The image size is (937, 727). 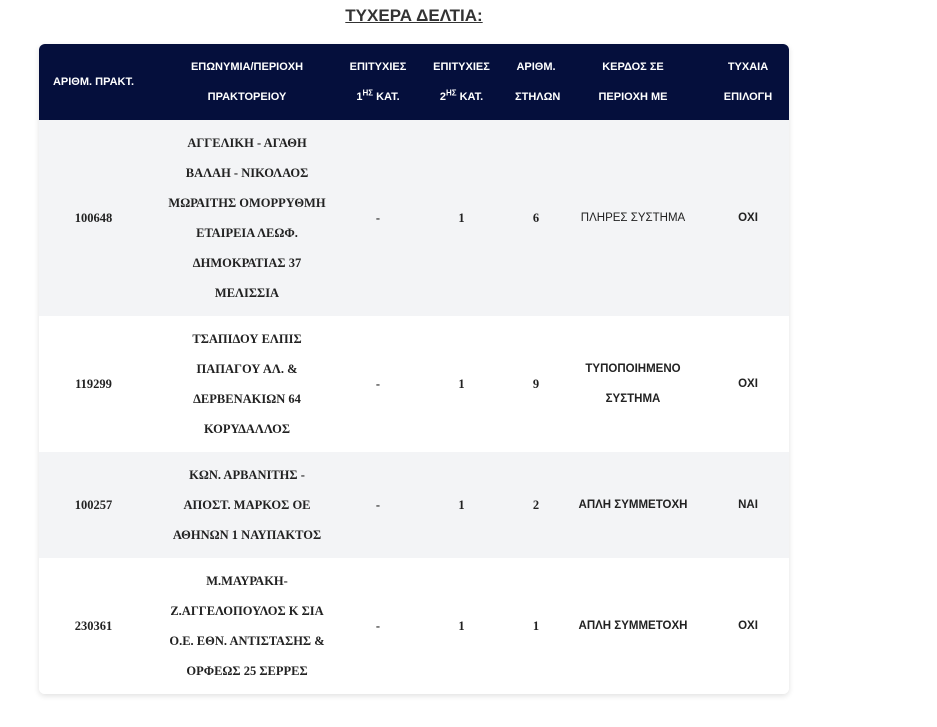 I want to click on header-columns: ΑΡΙΘΜ. ΣΤΗΛΩΝ, so click(x=536, y=82).